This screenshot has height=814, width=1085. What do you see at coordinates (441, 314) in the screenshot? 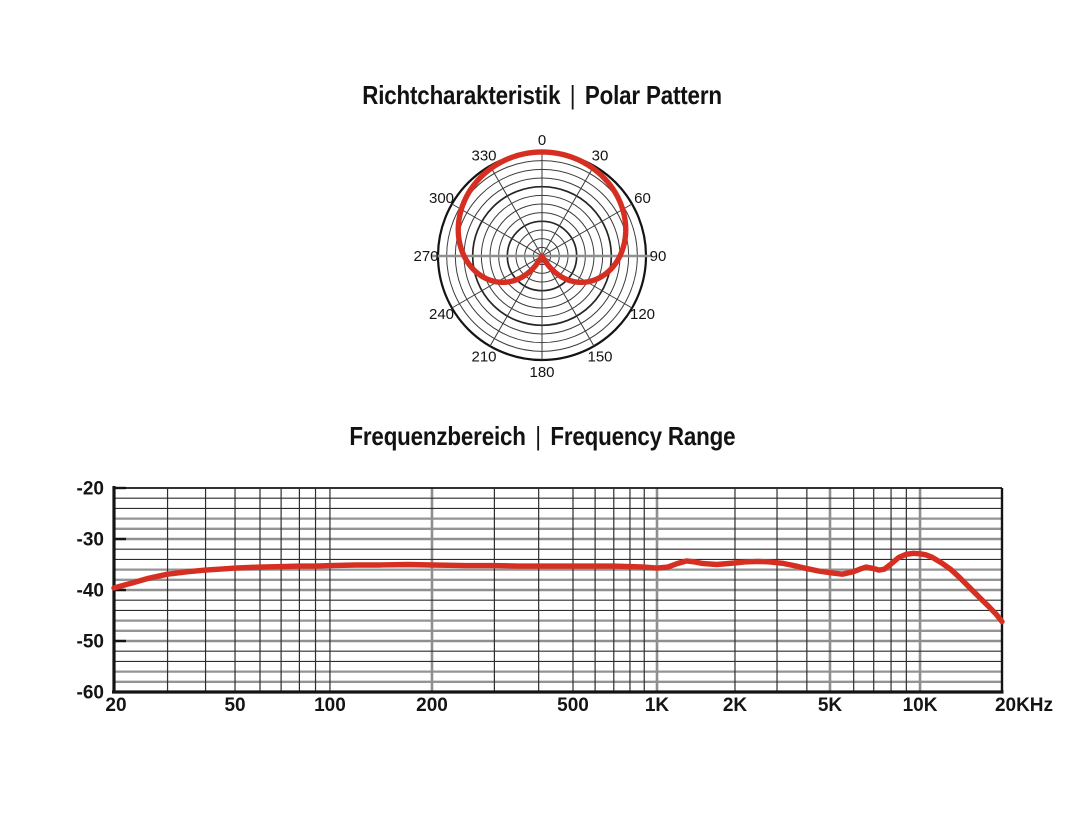
I see `polar-angle-label: 240` at bounding box center [441, 314].